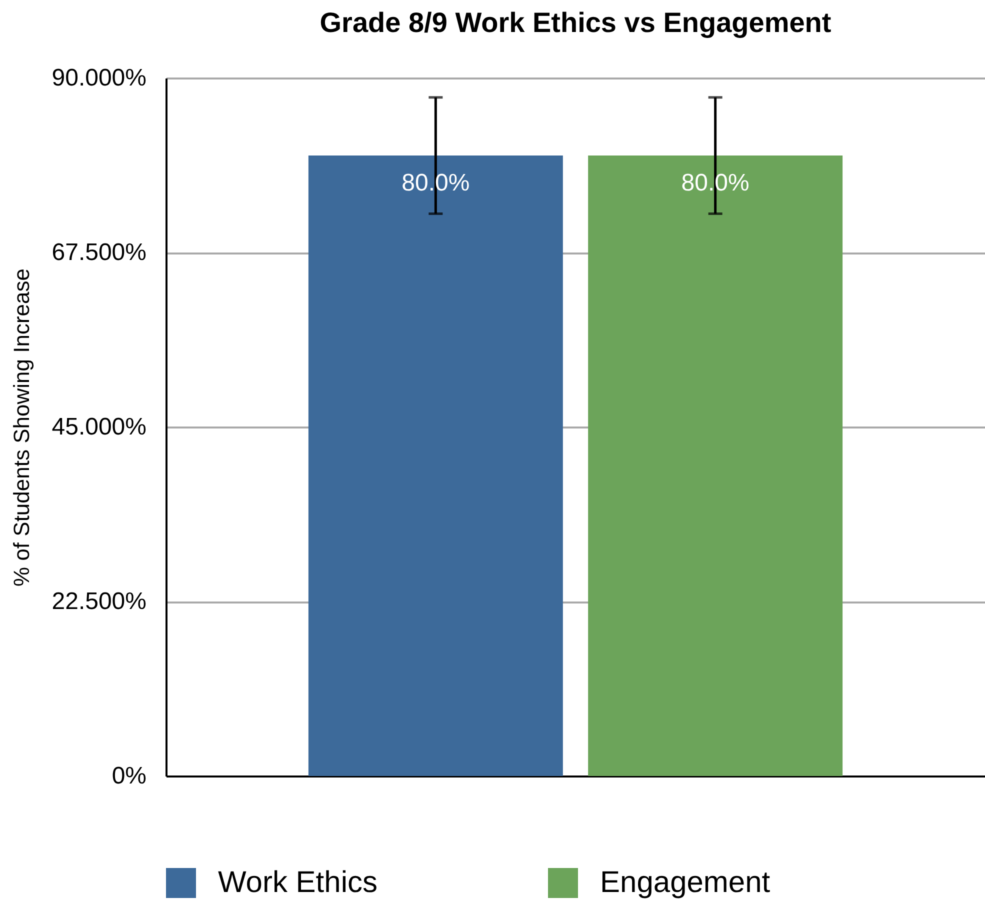 The width and height of the screenshot is (985, 918). Describe the element at coordinates (99, 601) in the screenshot. I see `y-tick-label: 22.500%` at that location.